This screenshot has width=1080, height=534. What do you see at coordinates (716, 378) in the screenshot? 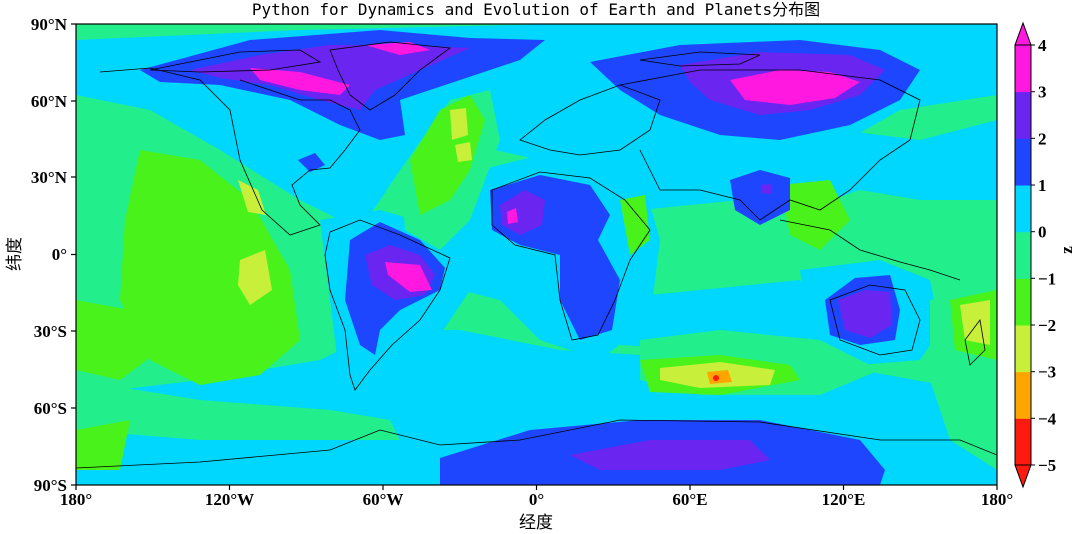
I see `contour-red-indian` at bounding box center [716, 378].